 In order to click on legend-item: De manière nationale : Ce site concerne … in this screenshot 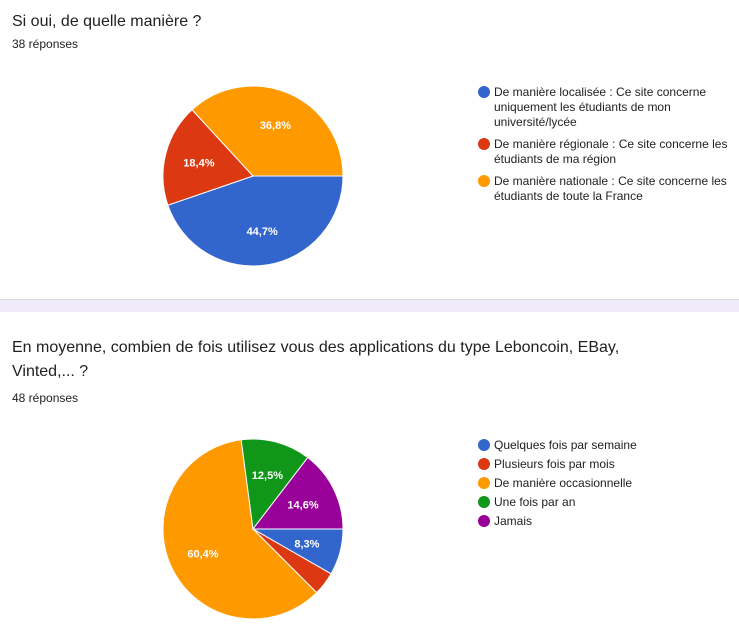, I will do `click(603, 189)`.